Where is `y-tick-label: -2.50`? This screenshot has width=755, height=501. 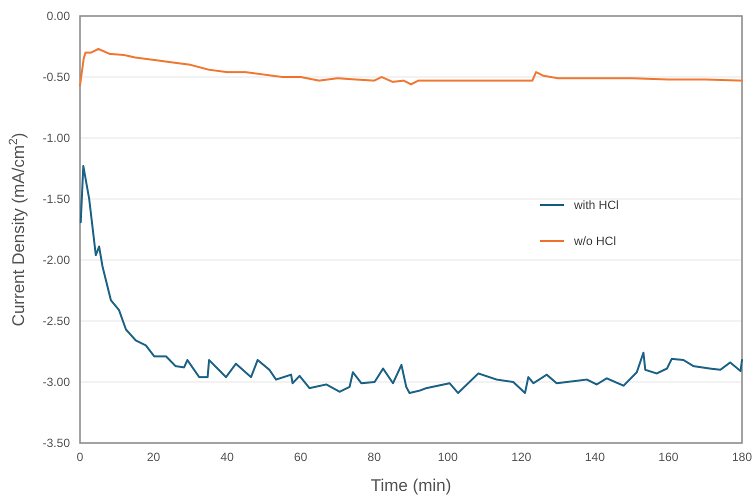
y-tick-label: -2.50 is located at coordinates (56, 321).